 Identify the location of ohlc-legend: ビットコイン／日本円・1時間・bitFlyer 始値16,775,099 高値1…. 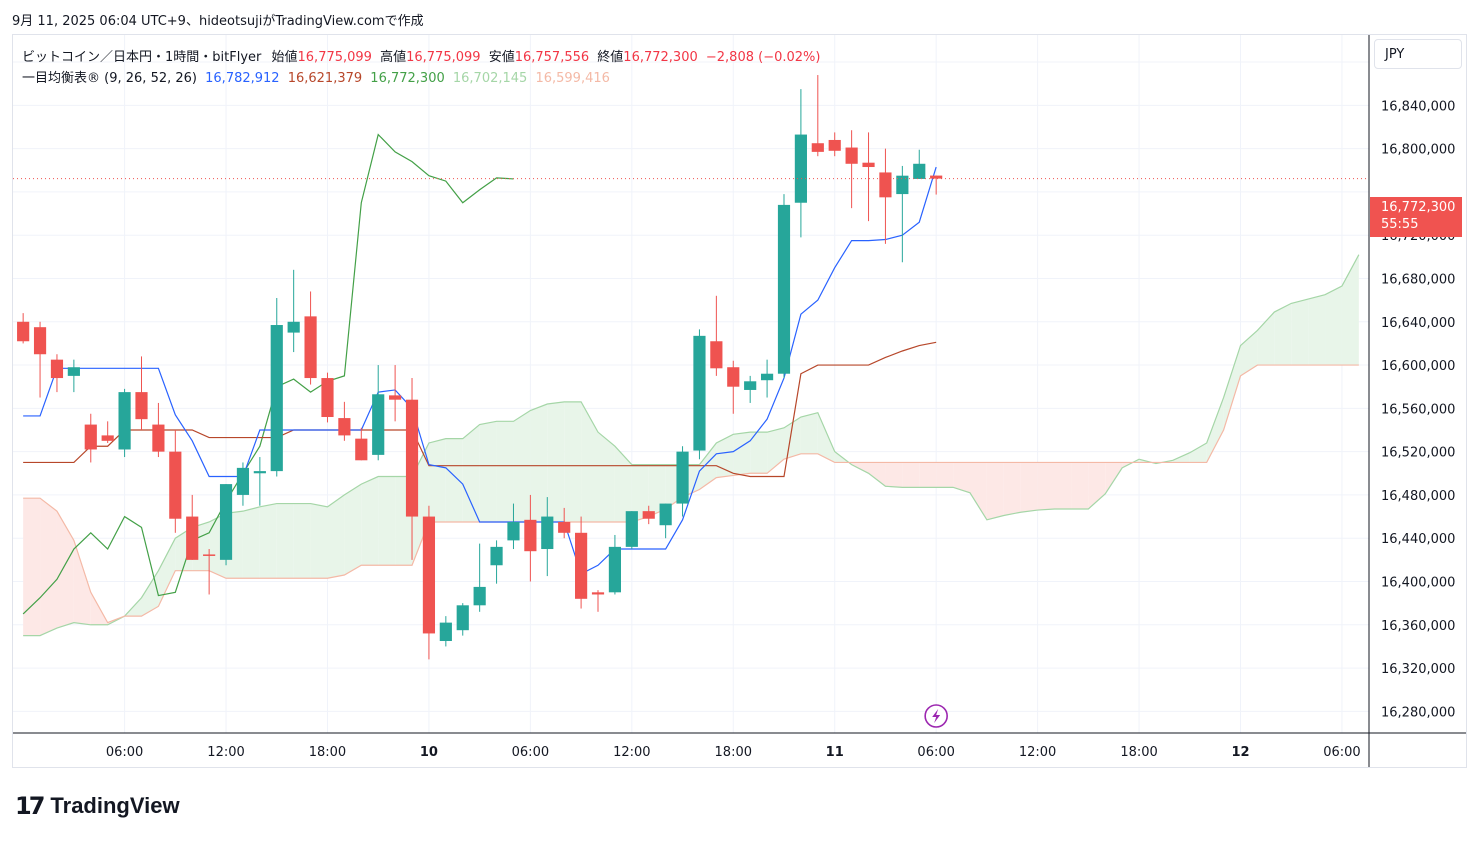
(421, 55).